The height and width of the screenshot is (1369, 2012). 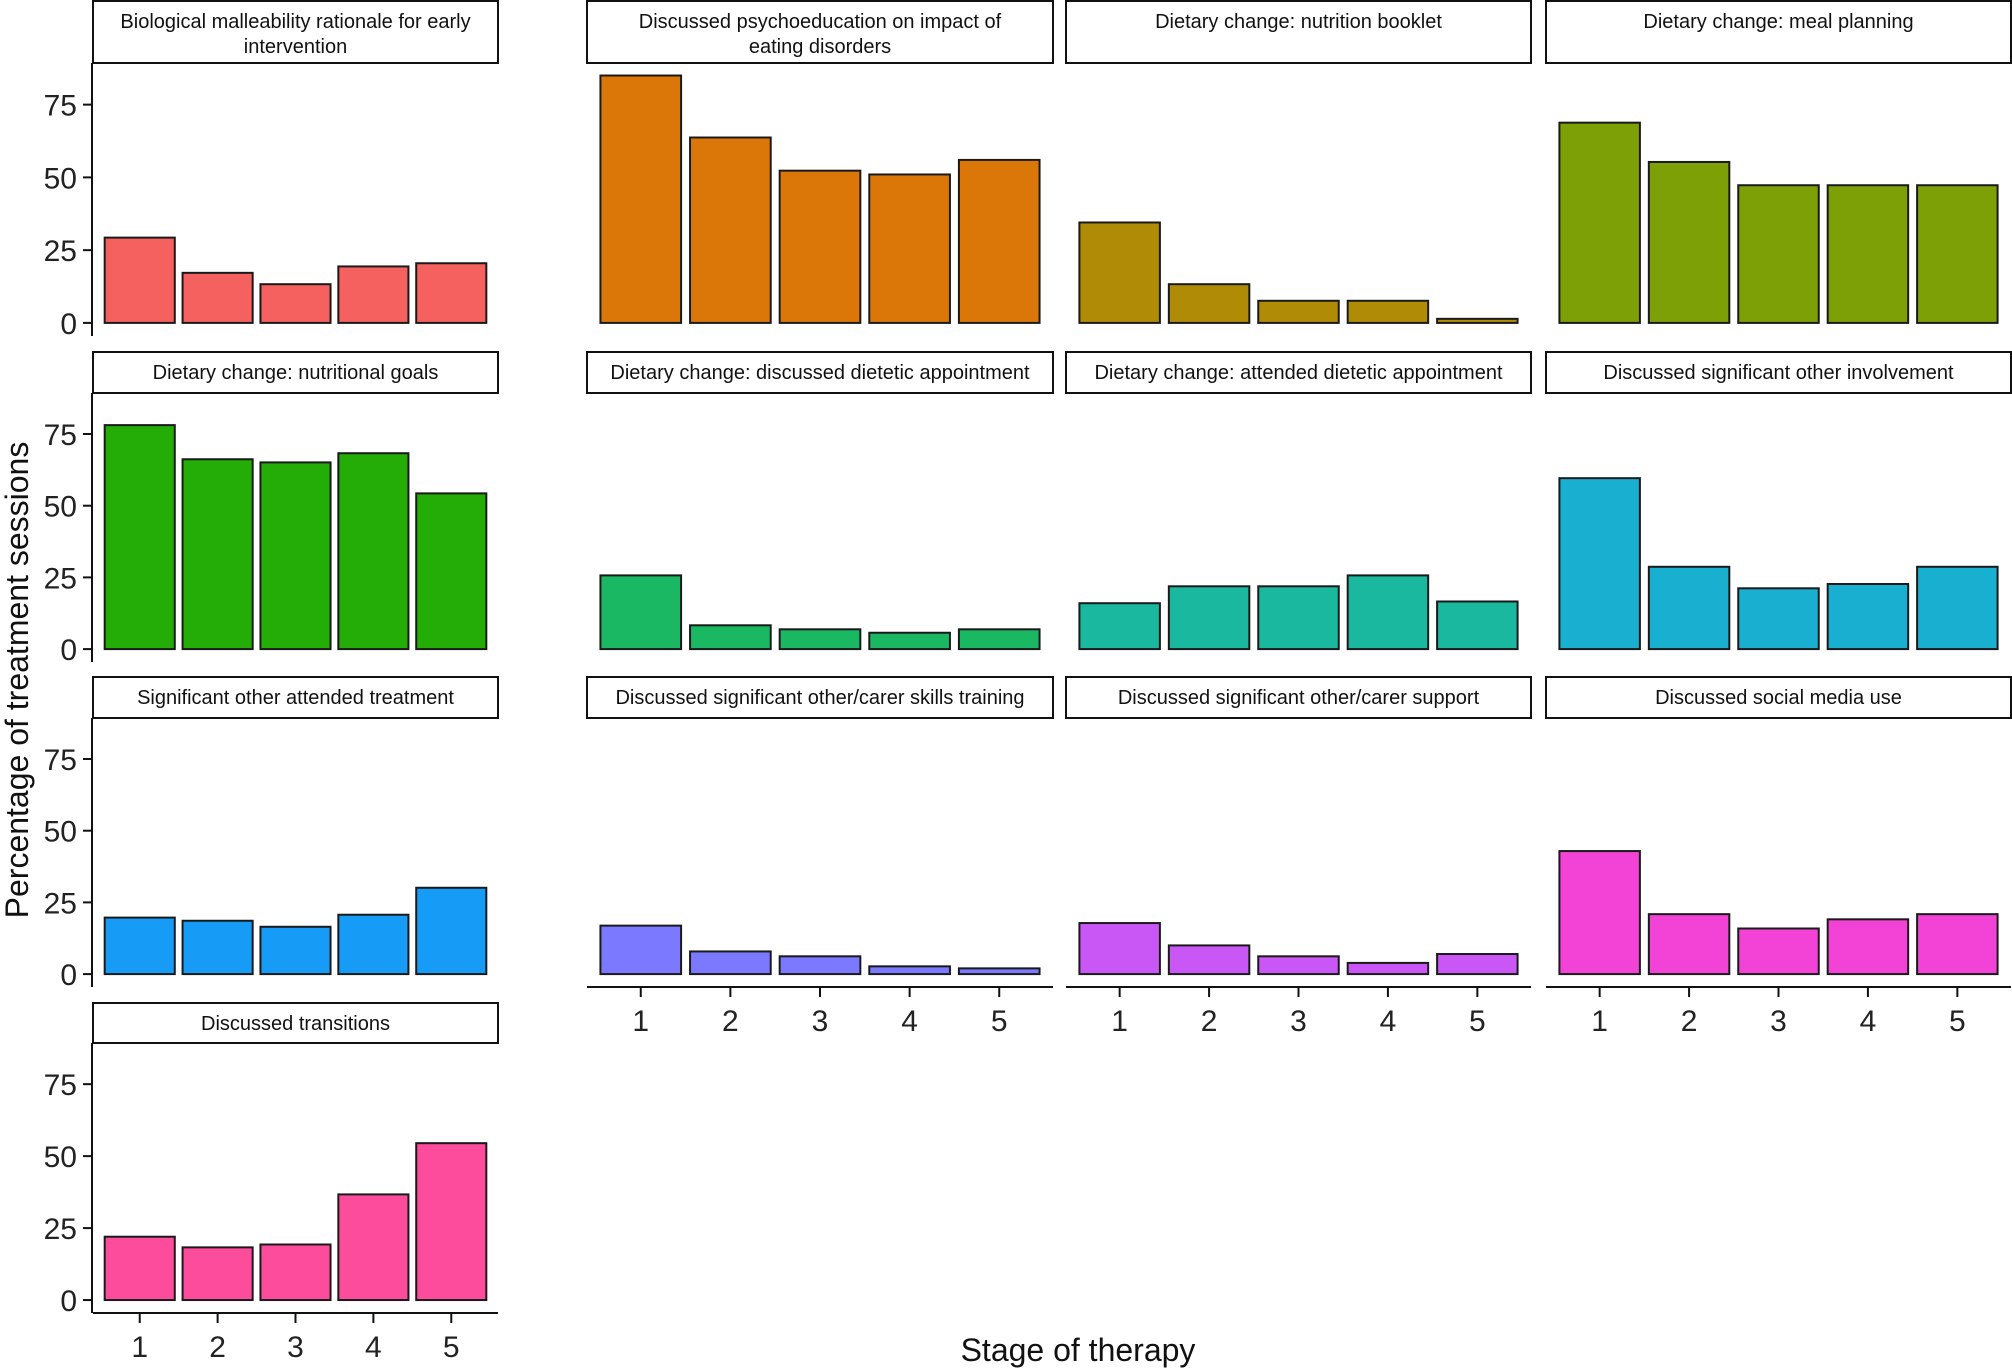 I want to click on panel-title: Significant other attended treatment, so click(x=295, y=698).